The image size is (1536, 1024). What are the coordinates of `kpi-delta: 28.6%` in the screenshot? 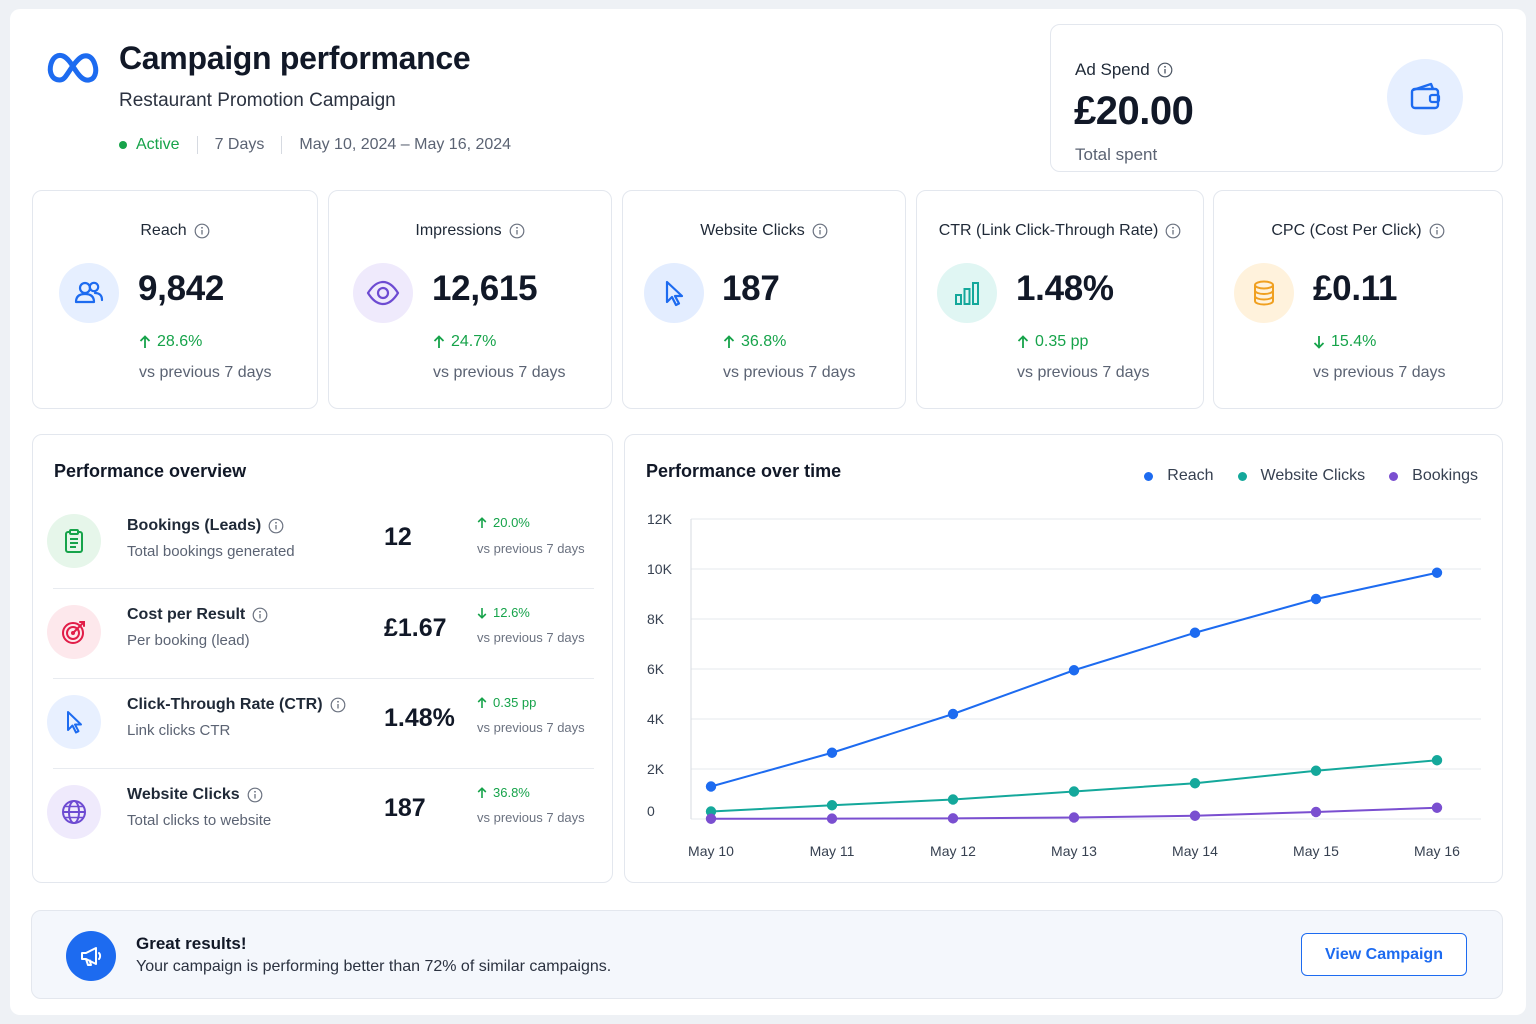 It's located at (170, 342).